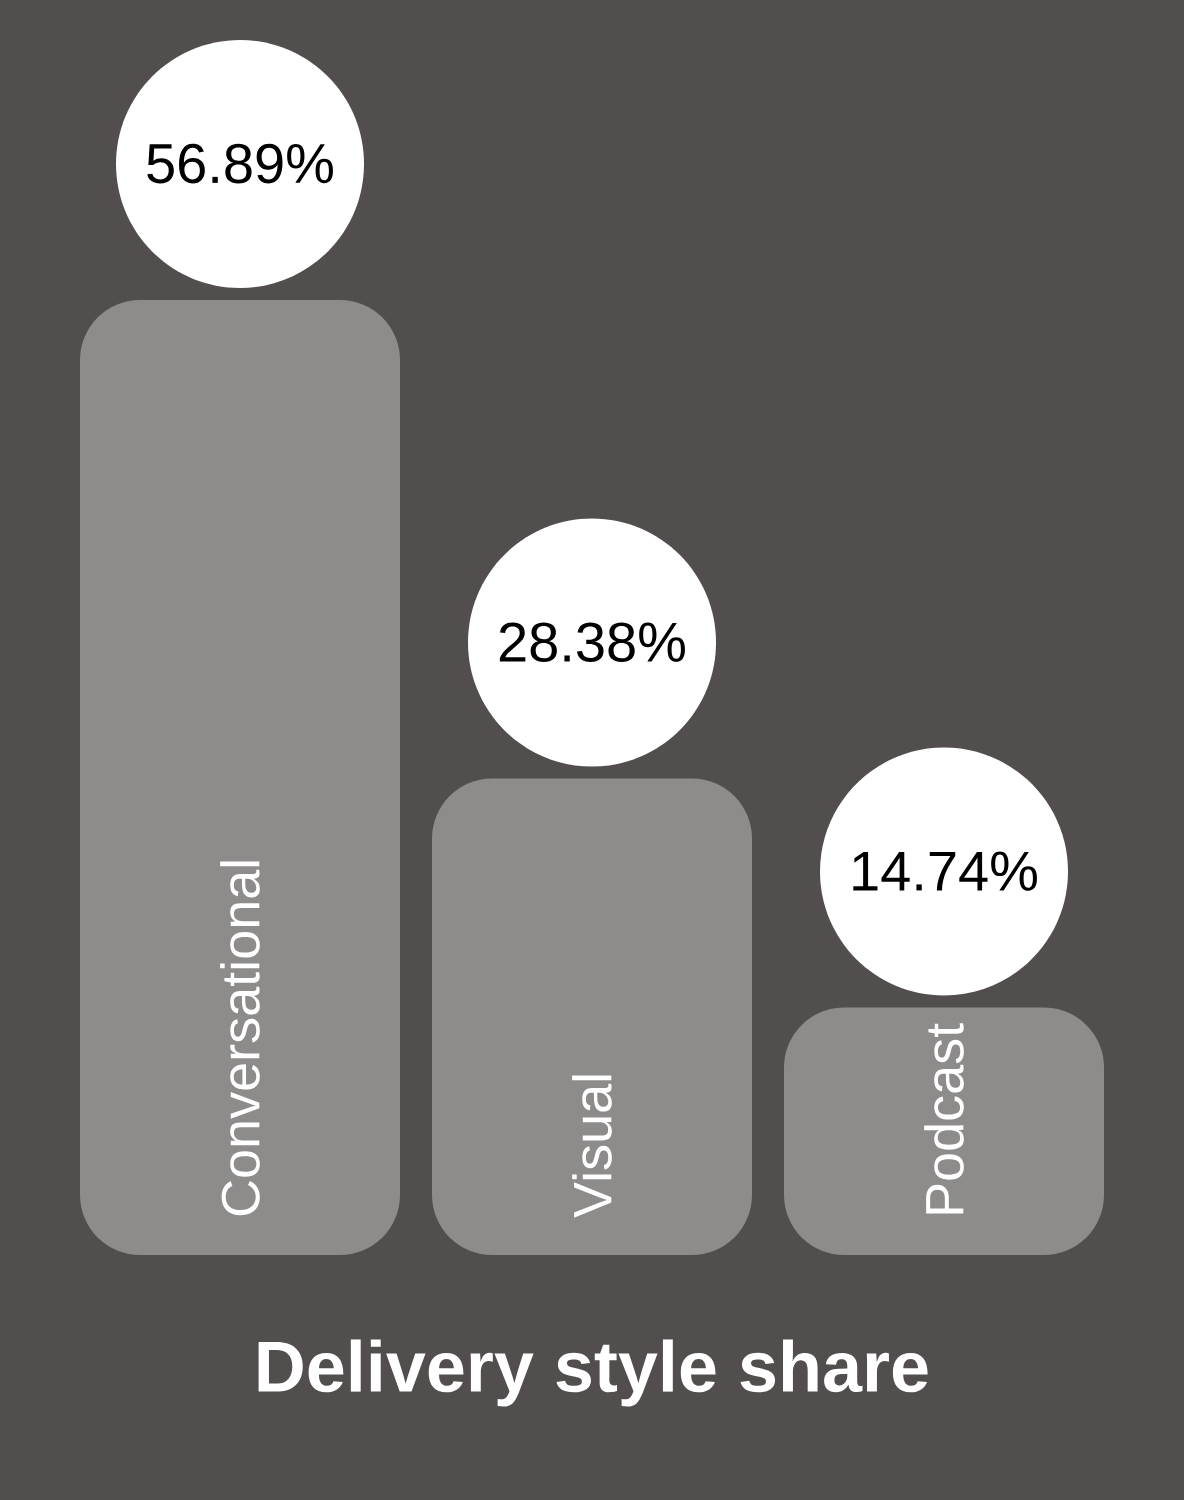  I want to click on data-label: 14.74%, so click(945, 871).